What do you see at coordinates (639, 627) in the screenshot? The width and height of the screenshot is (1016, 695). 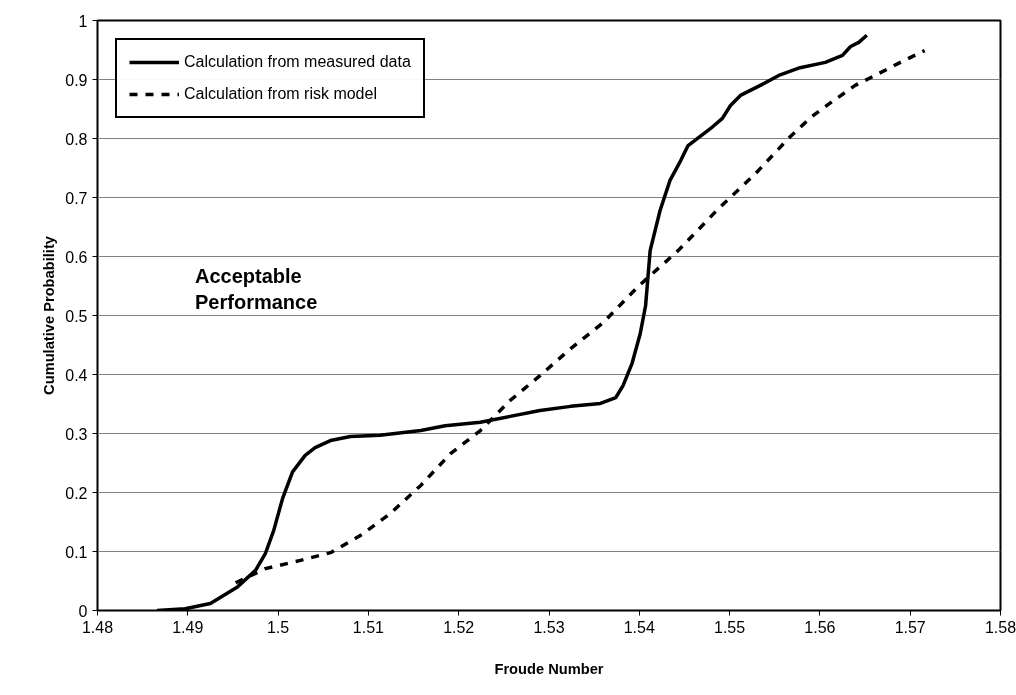 I see `x-tick-label: 1.54` at bounding box center [639, 627].